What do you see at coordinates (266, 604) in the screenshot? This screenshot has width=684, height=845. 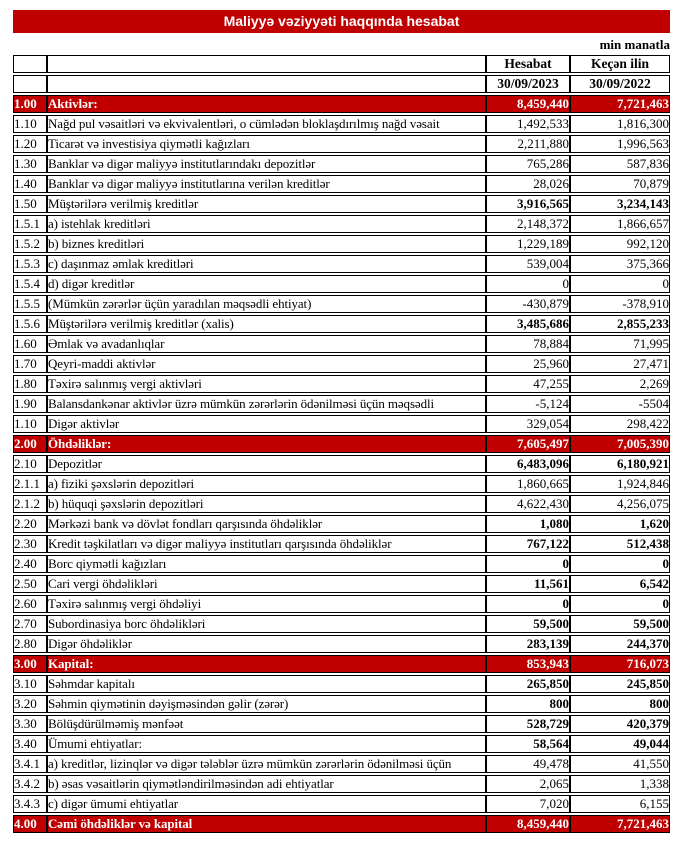 I see `row-label: Təxirə salınmış vergi öhdəliyi` at bounding box center [266, 604].